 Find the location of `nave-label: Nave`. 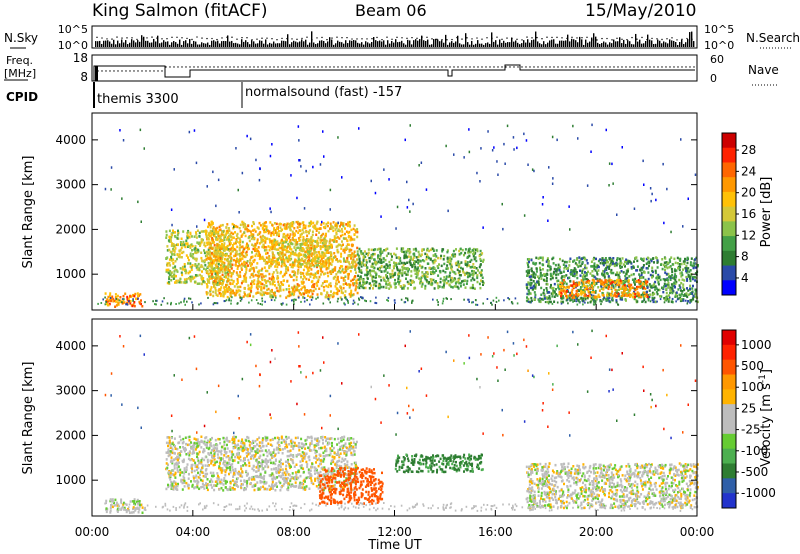

nave-label: Nave is located at coordinates (763, 70).